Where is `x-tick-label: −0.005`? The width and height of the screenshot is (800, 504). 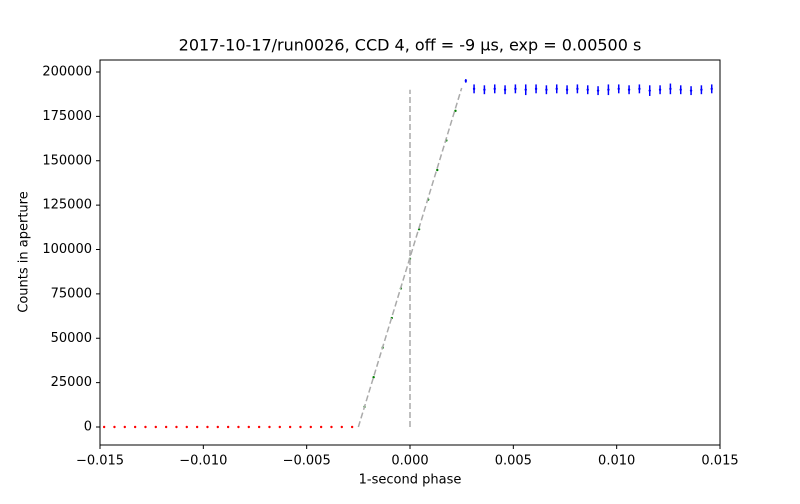
x-tick-label: −0.005 is located at coordinates (307, 461).